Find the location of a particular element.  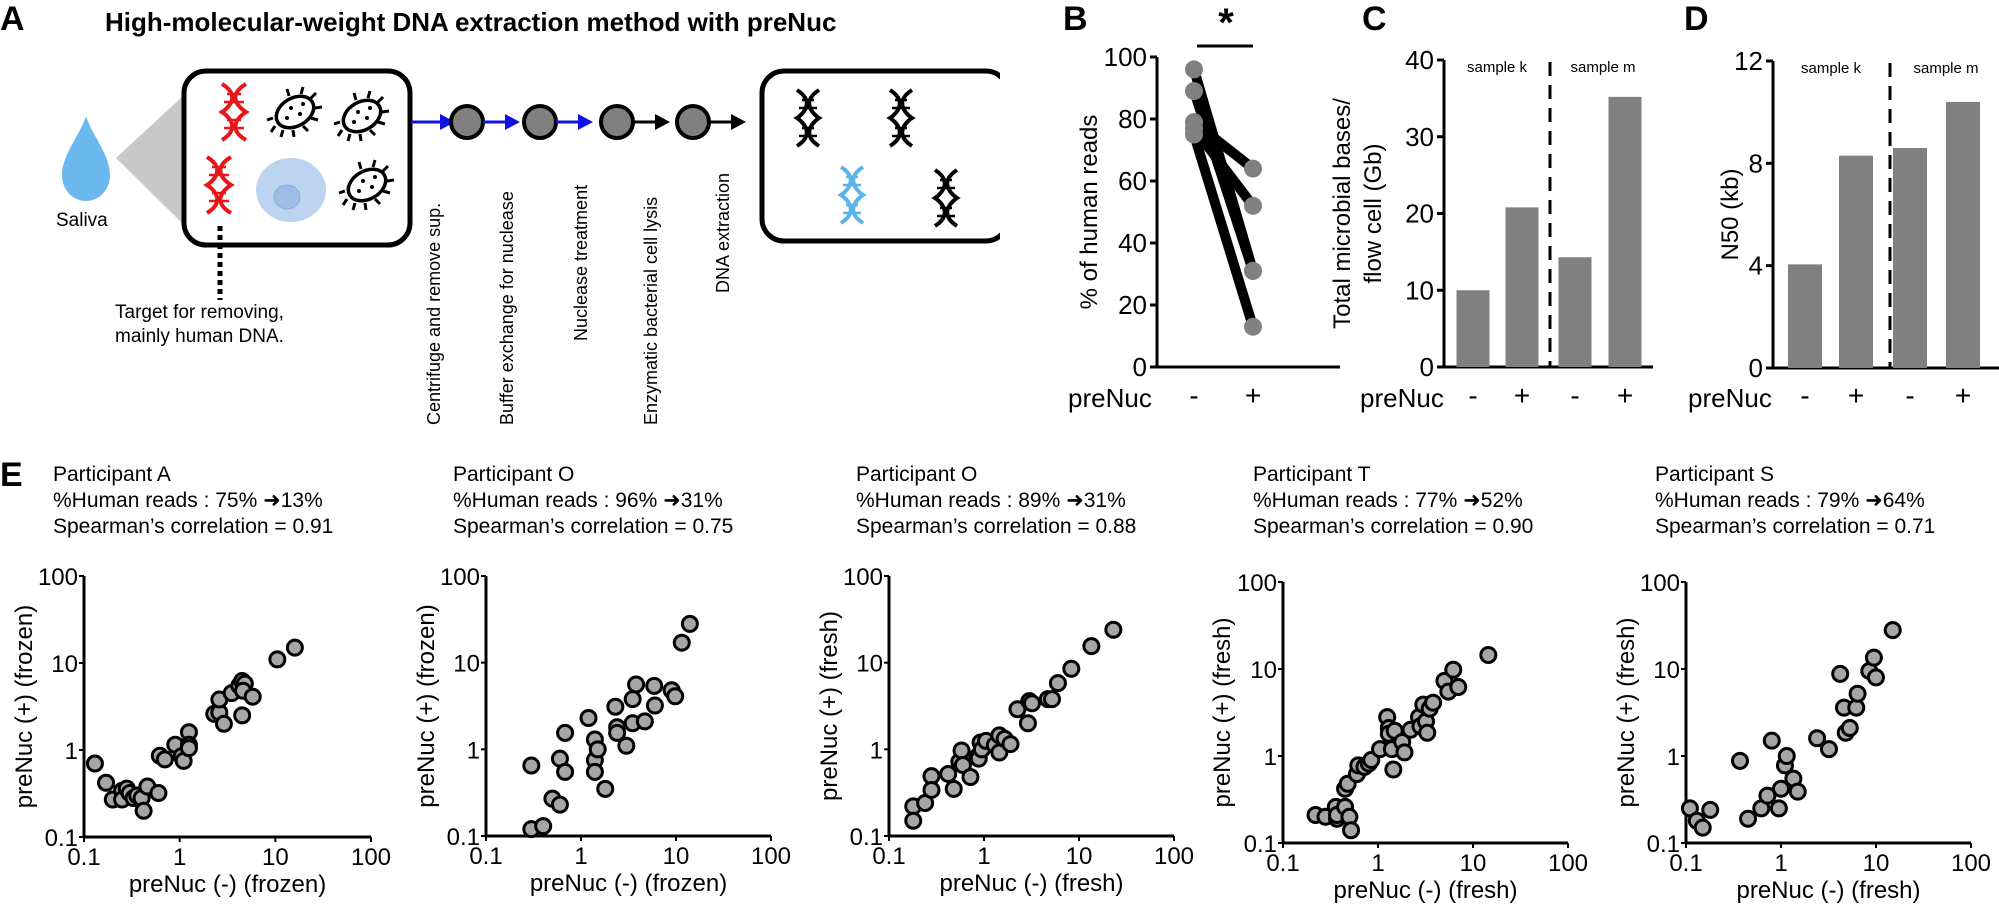

panel-d-letter: D is located at coordinates (1696, 19).